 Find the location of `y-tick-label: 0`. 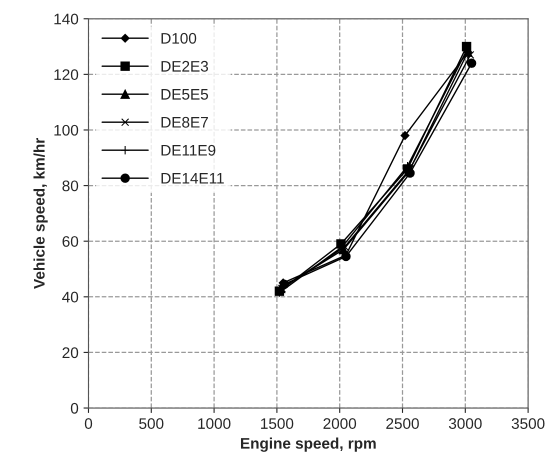

y-tick-label: 0 is located at coordinates (74, 408).